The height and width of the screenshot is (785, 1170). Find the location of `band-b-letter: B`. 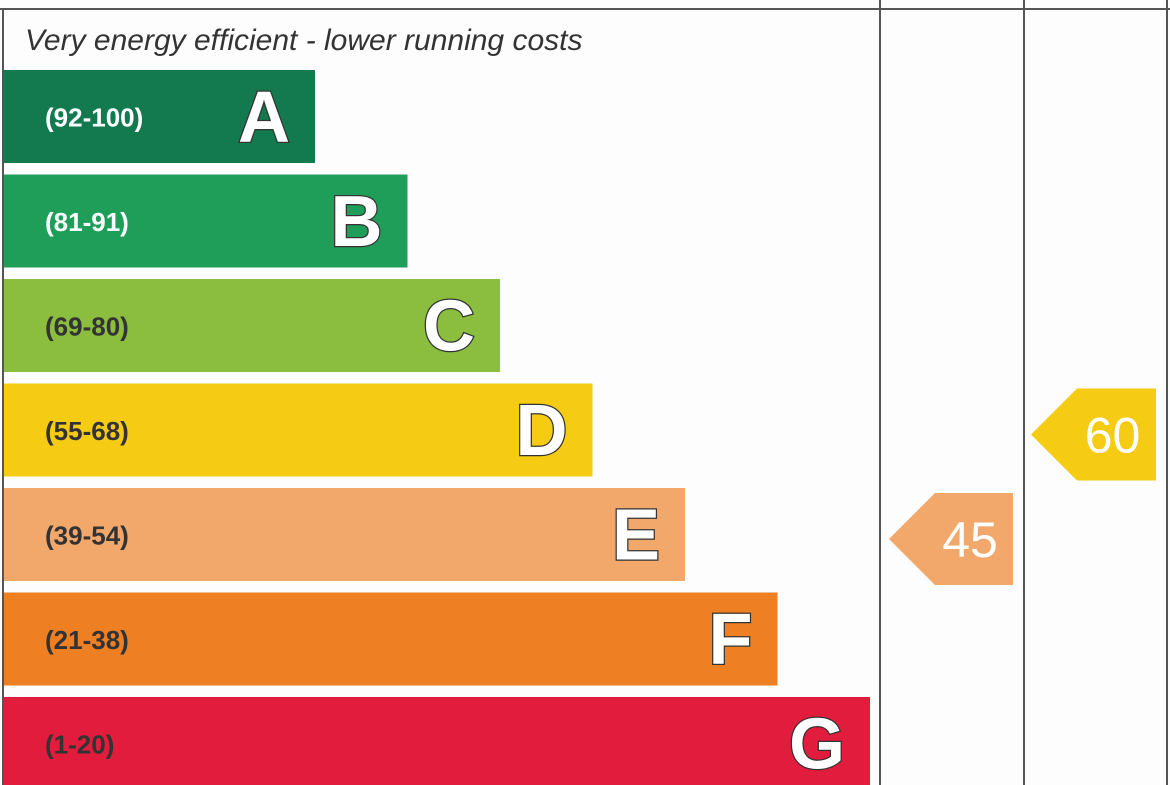

band-b-letter: B is located at coordinates (357, 222).